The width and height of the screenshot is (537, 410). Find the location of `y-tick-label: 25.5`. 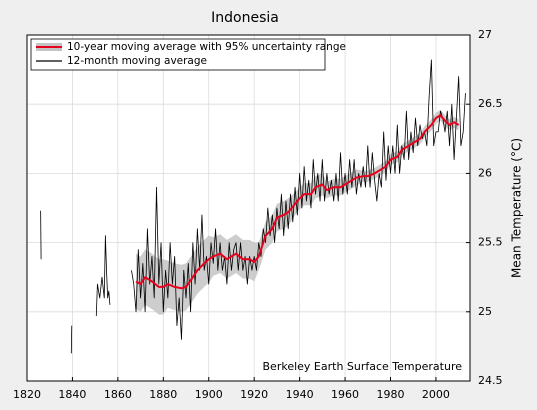

y-tick-label: 25.5 is located at coordinates (490, 242).